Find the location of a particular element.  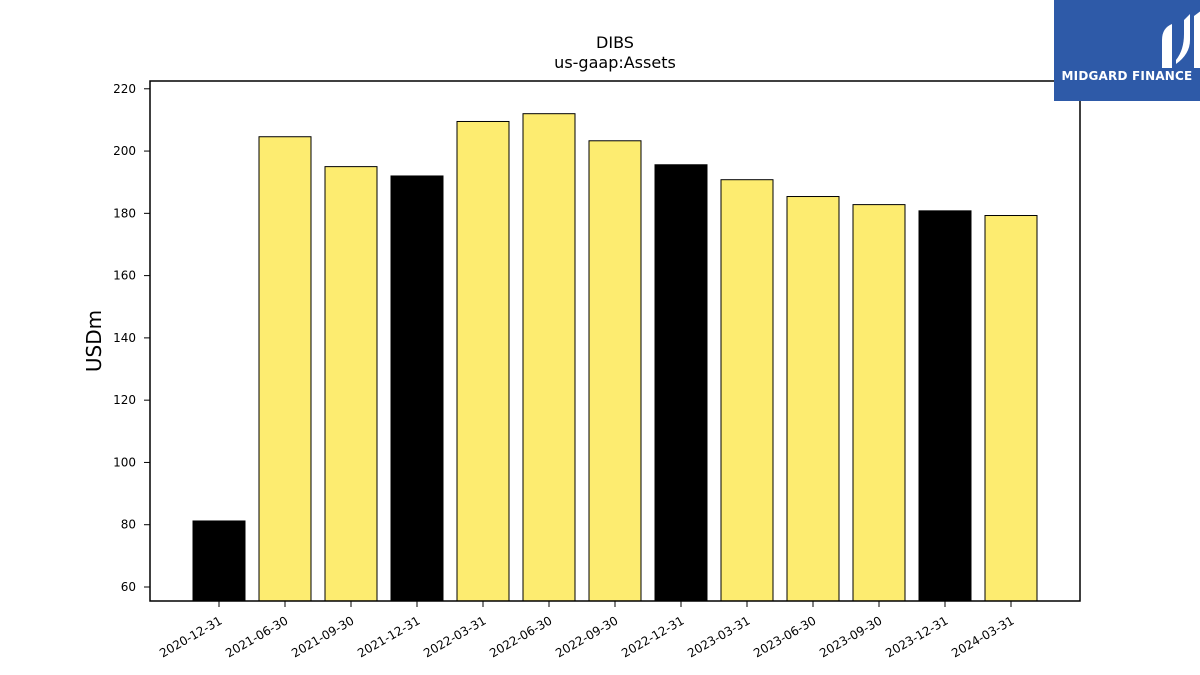

logo-text: MIDGARD FINANCE is located at coordinates (1127, 76).